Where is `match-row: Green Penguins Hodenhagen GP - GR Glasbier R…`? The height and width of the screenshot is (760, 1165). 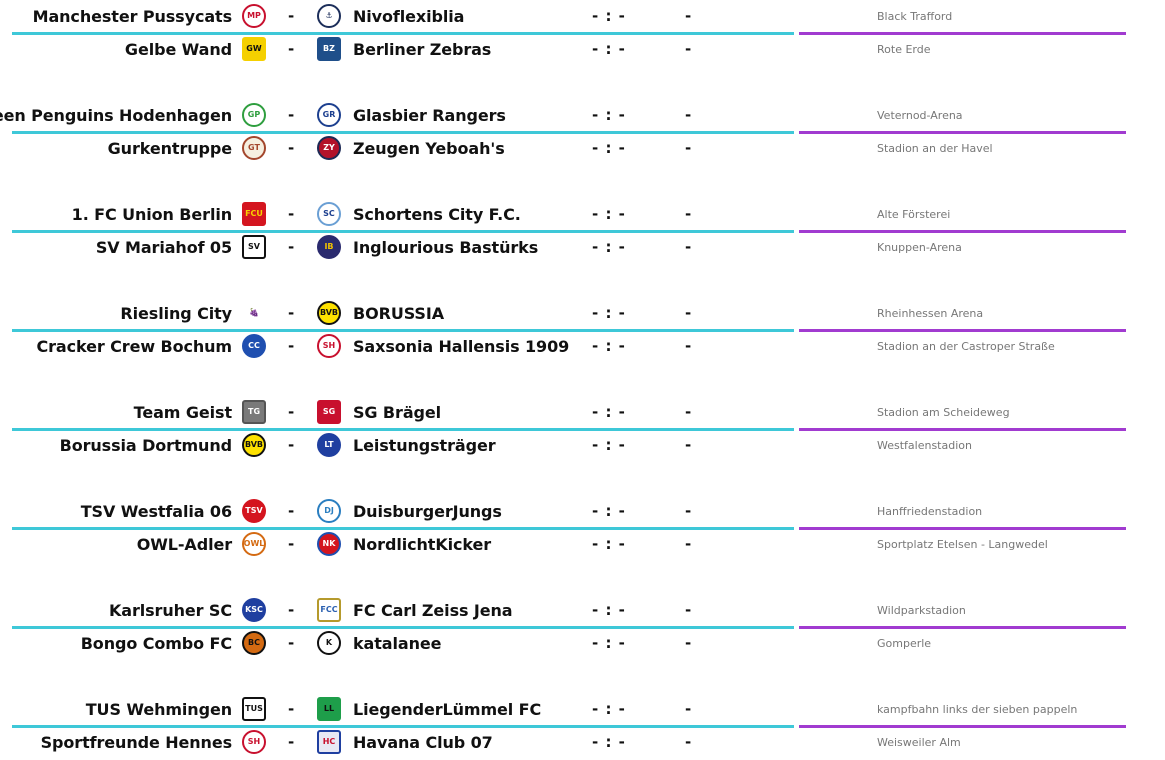
match-row: Green Penguins Hodenhagen GP - GR Glasbier R… is located at coordinates (582, 116).